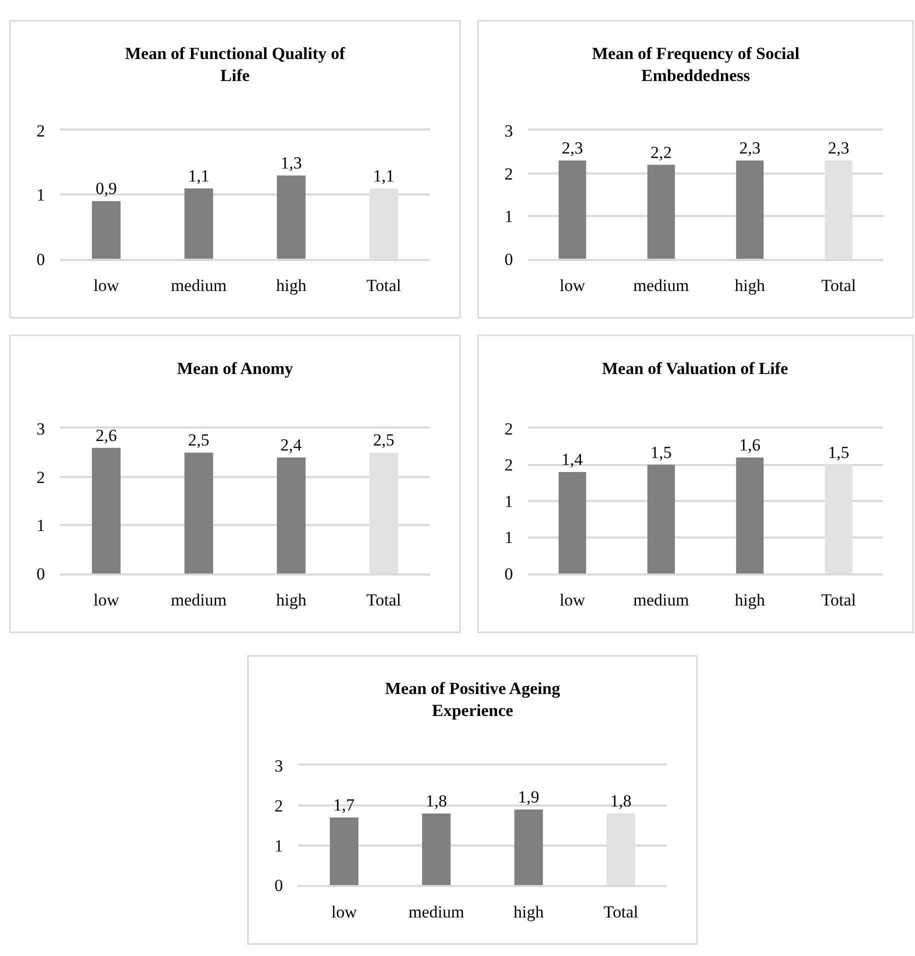 This screenshot has height=956, width=915. What do you see at coordinates (106, 188) in the screenshot?
I see `data-label: 0,9` at bounding box center [106, 188].